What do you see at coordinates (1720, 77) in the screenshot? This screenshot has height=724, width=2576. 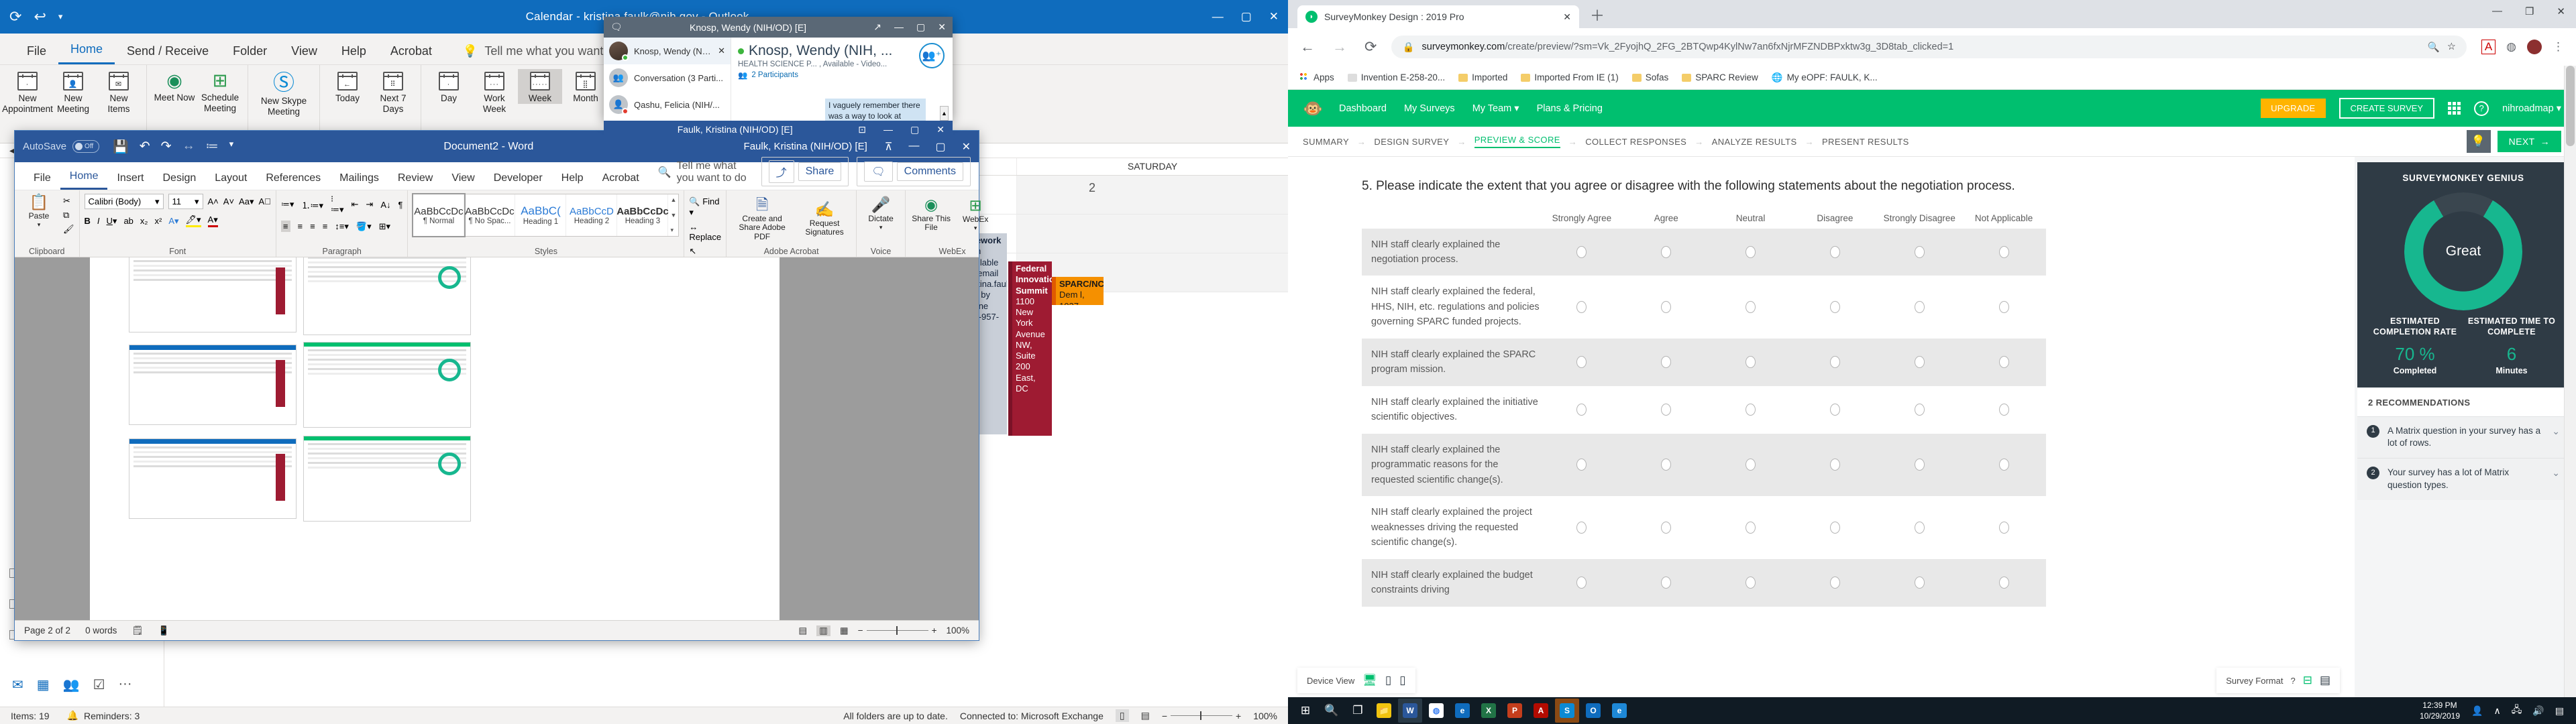 I see `bookmark-sparc-review: SPARC Review` at bounding box center [1720, 77].